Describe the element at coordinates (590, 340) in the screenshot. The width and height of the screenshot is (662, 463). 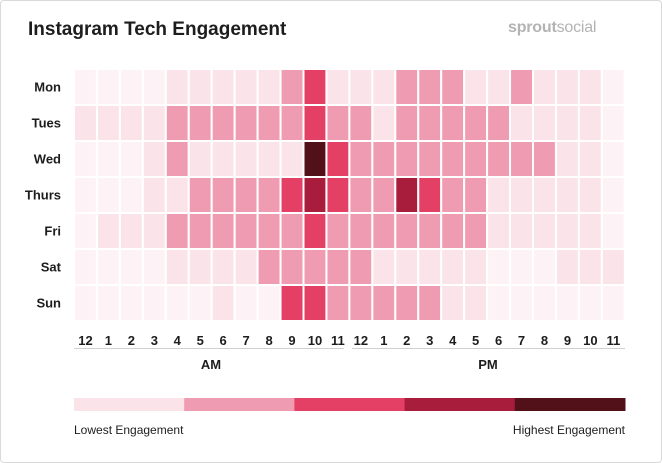
I see `column-label: 10` at that location.